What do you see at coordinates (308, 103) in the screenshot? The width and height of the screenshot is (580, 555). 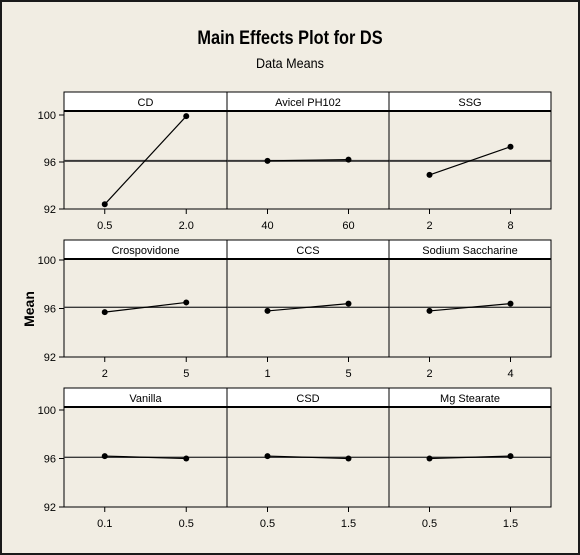 I see `panel-title-avicel-ph102: Avicel PH102` at bounding box center [308, 103].